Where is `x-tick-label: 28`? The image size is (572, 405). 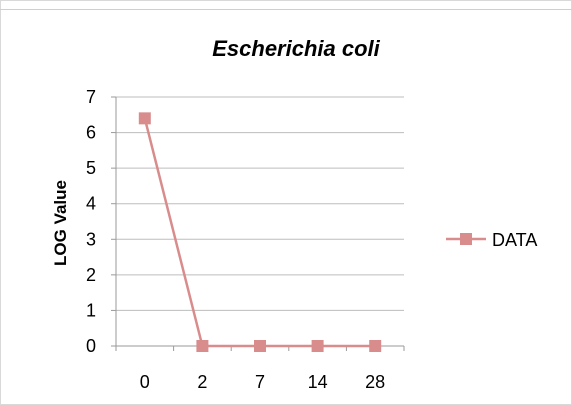
x-tick-label: 28 is located at coordinates (375, 382).